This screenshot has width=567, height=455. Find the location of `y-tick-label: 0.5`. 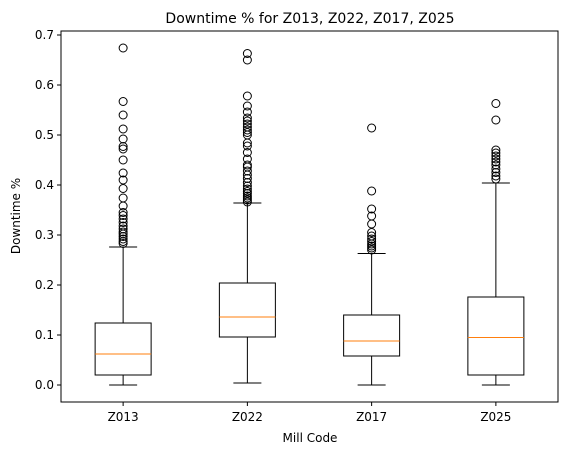

y-tick-label: 0.5 is located at coordinates (44, 135).